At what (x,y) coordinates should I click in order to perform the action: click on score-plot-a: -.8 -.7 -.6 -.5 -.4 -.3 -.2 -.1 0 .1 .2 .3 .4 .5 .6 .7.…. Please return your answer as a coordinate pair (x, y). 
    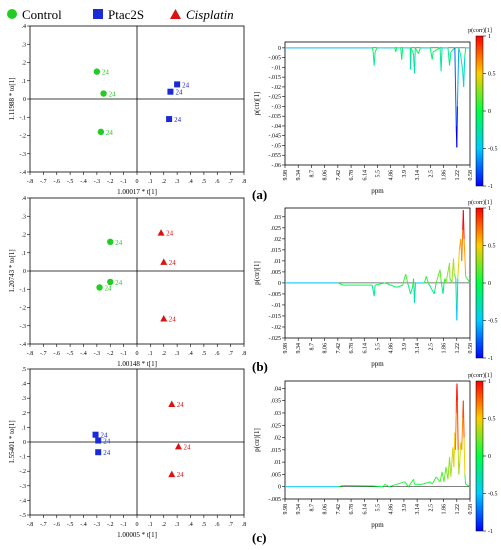
    Looking at the image, I should click on (127, 110).